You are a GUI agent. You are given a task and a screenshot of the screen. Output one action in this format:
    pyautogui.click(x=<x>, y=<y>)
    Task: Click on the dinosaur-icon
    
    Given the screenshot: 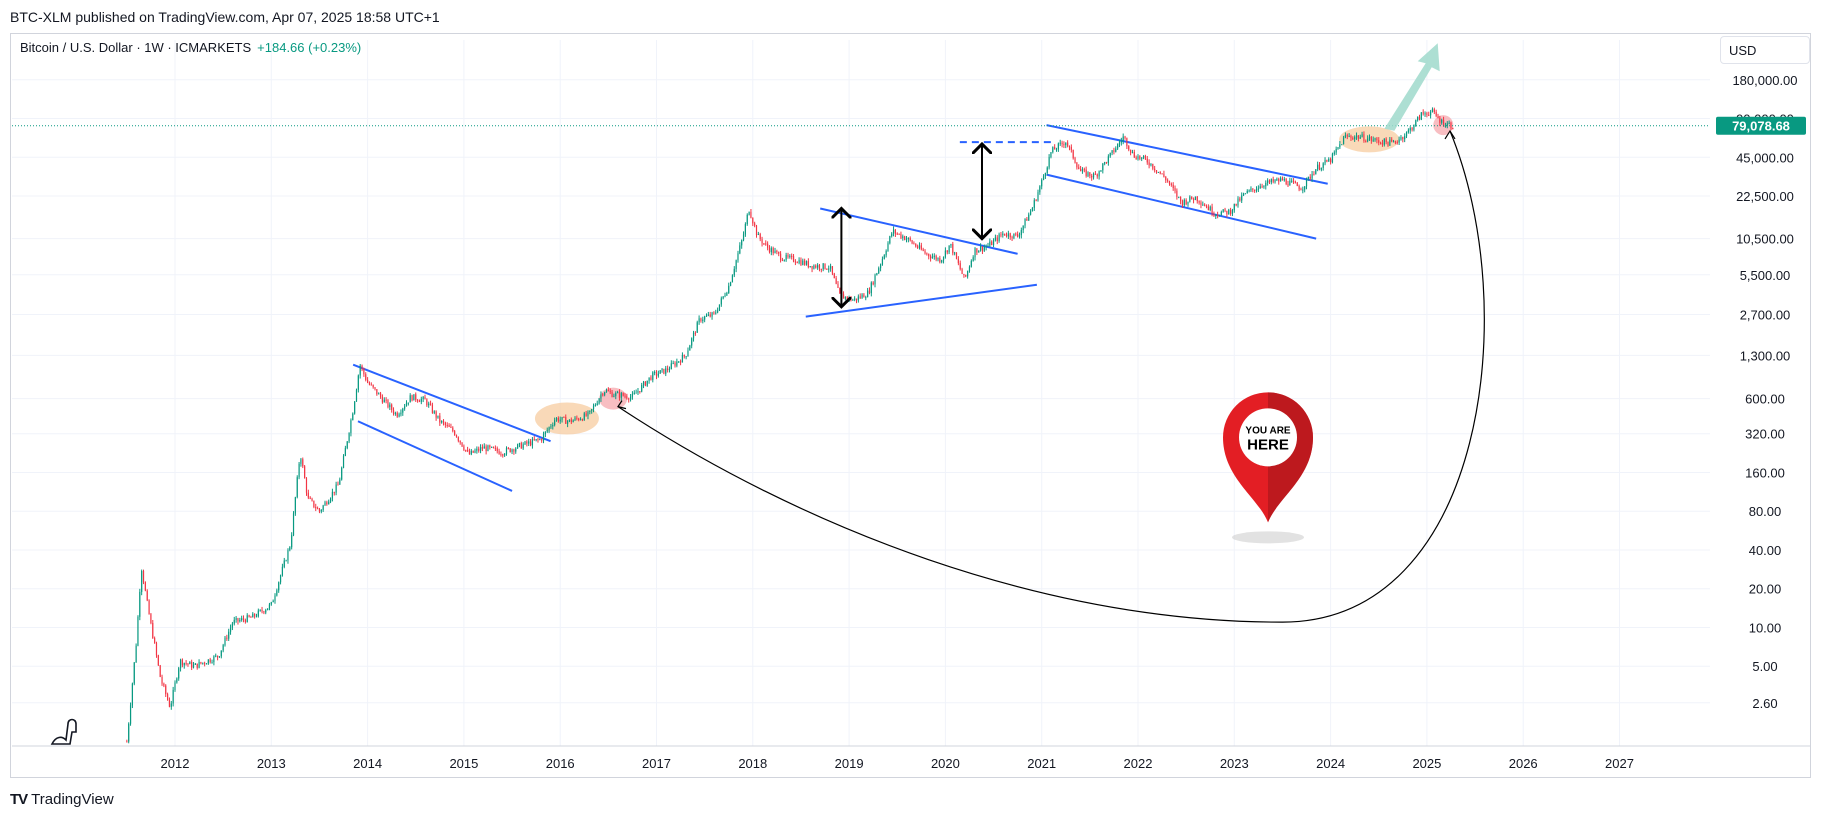 What is the action you would take?
    pyautogui.click(x=63, y=731)
    